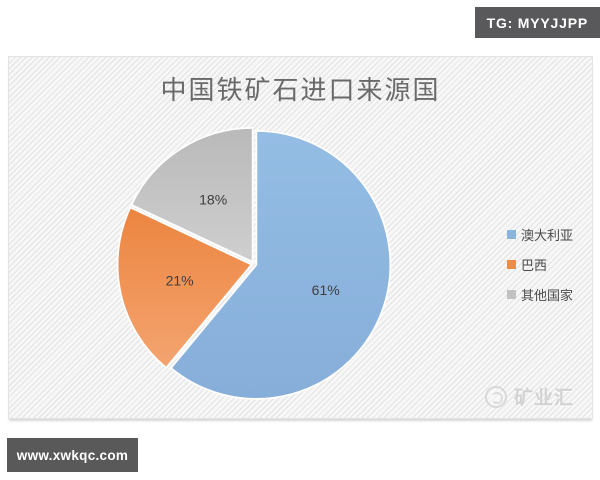 This screenshot has width=600, height=480. I want to click on pie-labels-group: 61% 21% 18%, so click(253, 245).